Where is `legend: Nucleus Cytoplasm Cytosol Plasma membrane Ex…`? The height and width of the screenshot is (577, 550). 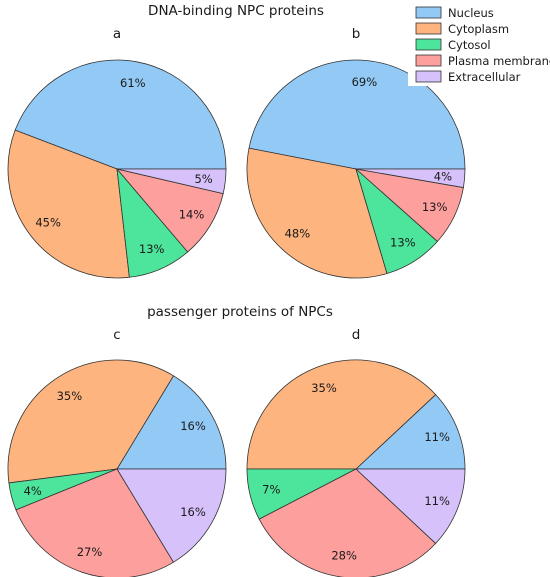 legend: Nucleus Cytoplasm Cytosol Plasma membrane Ex… is located at coordinates (479, 44).